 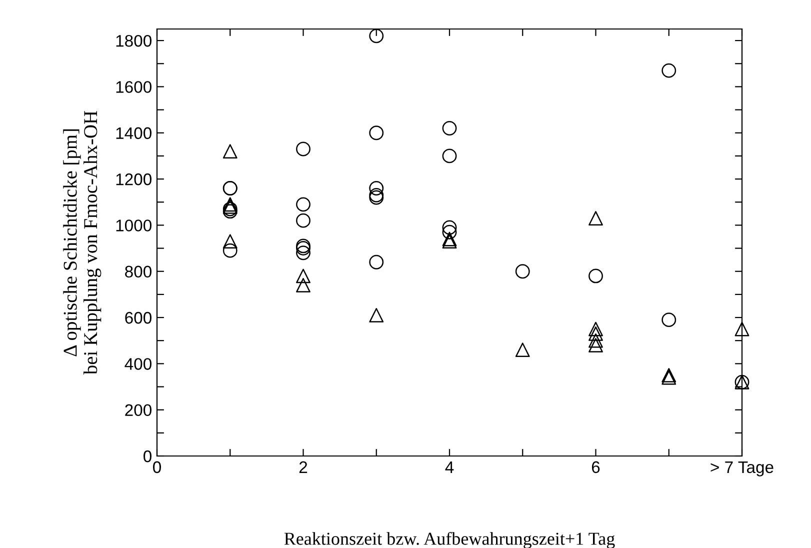 I want to click on y-tick-label: 0, so click(x=148, y=456).